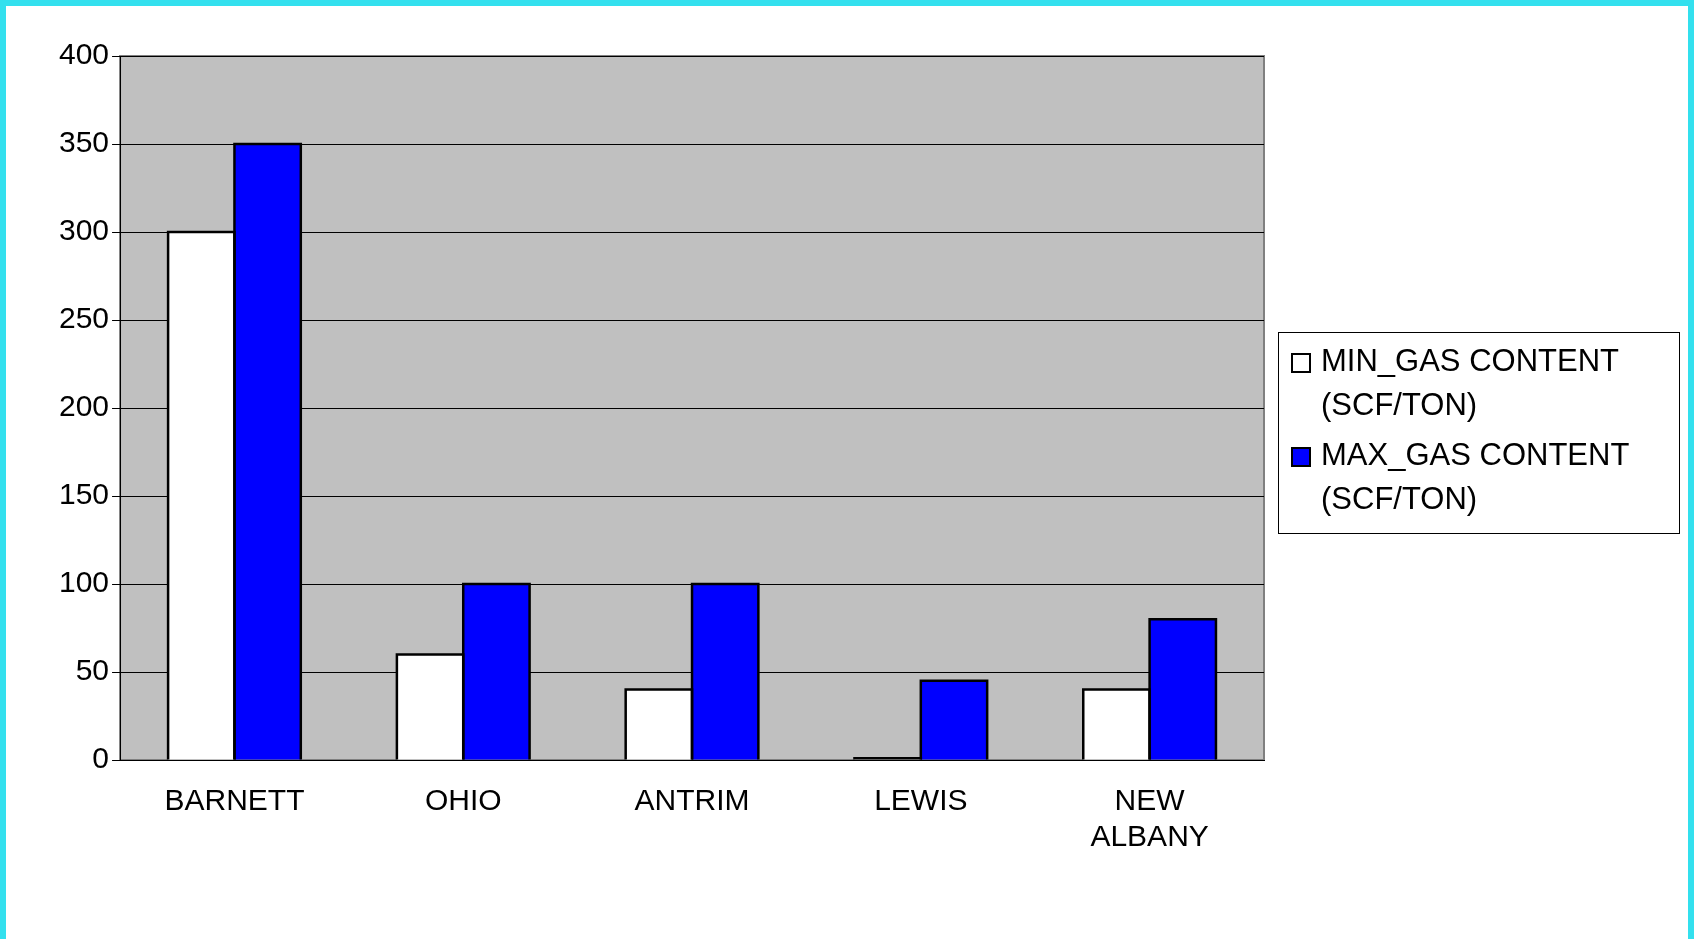 The height and width of the screenshot is (945, 1694). What do you see at coordinates (84, 406) in the screenshot?
I see `y-tick-label: 200` at bounding box center [84, 406].